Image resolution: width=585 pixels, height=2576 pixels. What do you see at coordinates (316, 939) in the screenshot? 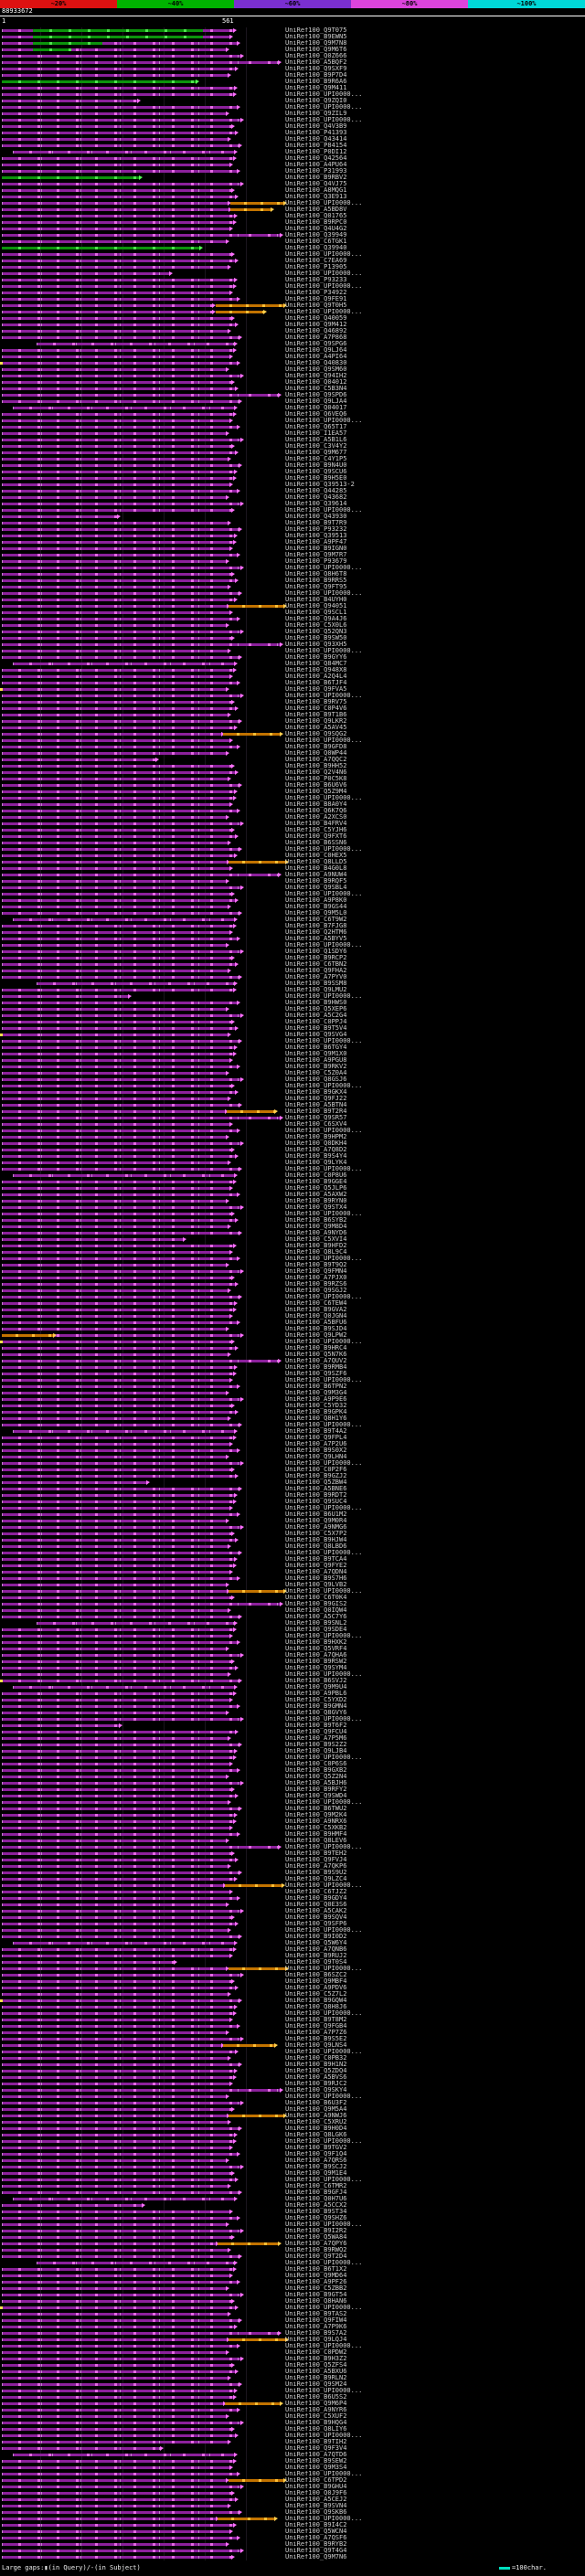
I see `hit-label: UniRef100_A5BYV5` at bounding box center [316, 939].